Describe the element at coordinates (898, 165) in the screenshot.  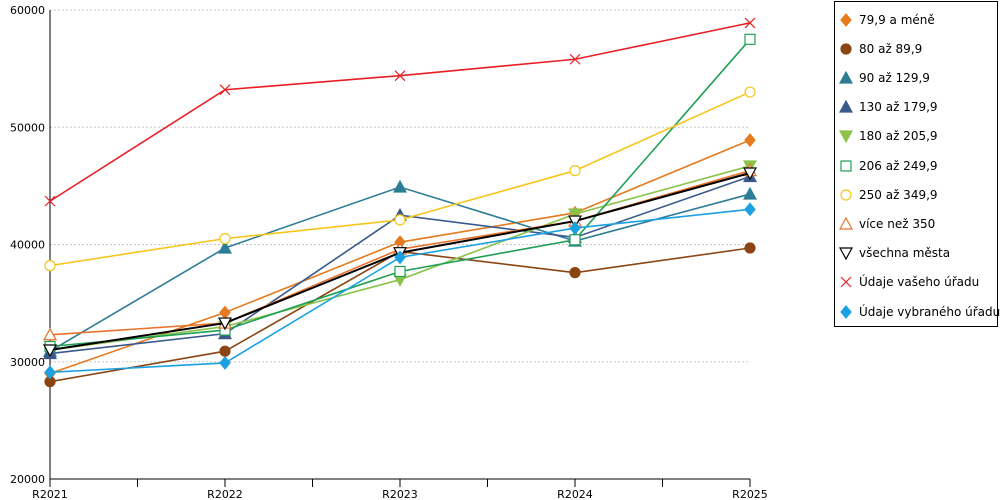
I see `legend-label: 206 až 249,9` at that location.